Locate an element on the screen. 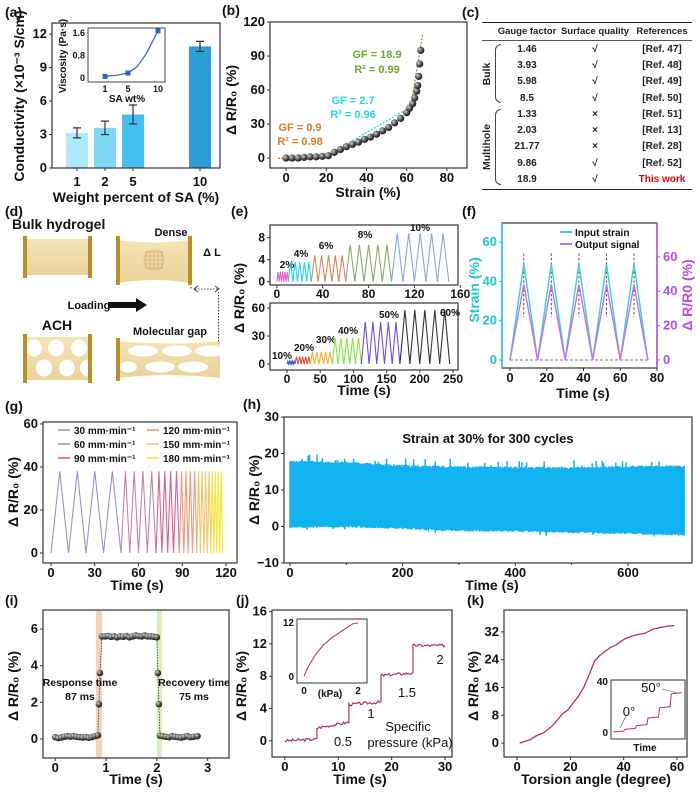 Image resolution: width=700 pixels, height=793 pixels. x-tick-label: 400 is located at coordinates (515, 572).